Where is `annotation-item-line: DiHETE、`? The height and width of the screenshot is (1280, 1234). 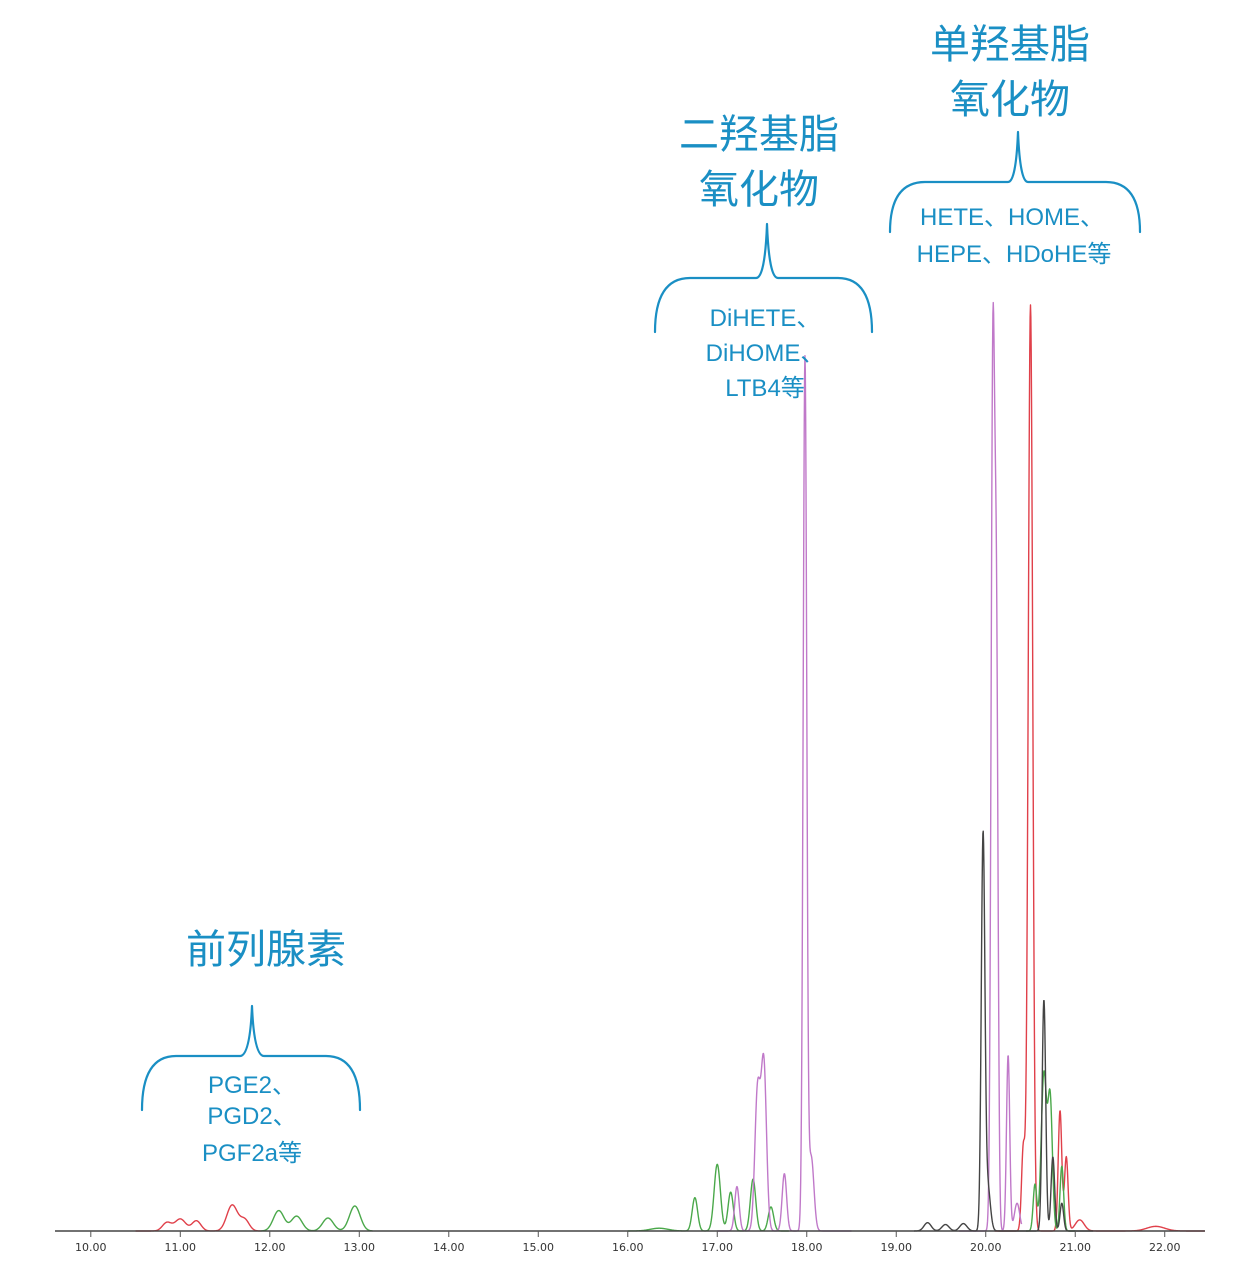 annotation-item-line: DiHETE、 is located at coordinates (765, 318).